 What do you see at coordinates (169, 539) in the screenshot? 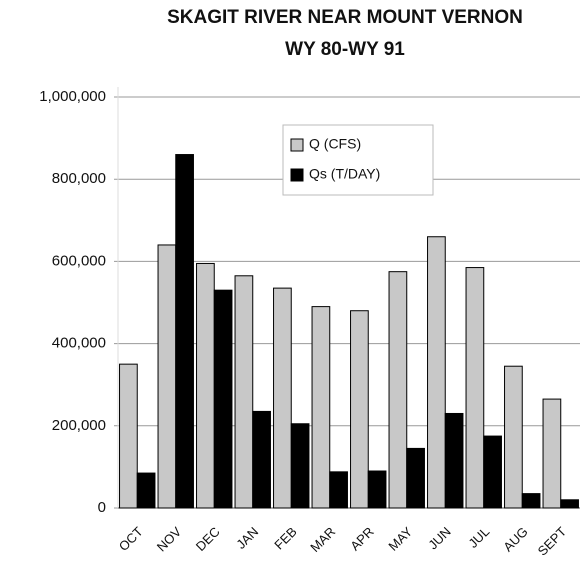
I see `x-tick-label: NOV` at bounding box center [169, 539].